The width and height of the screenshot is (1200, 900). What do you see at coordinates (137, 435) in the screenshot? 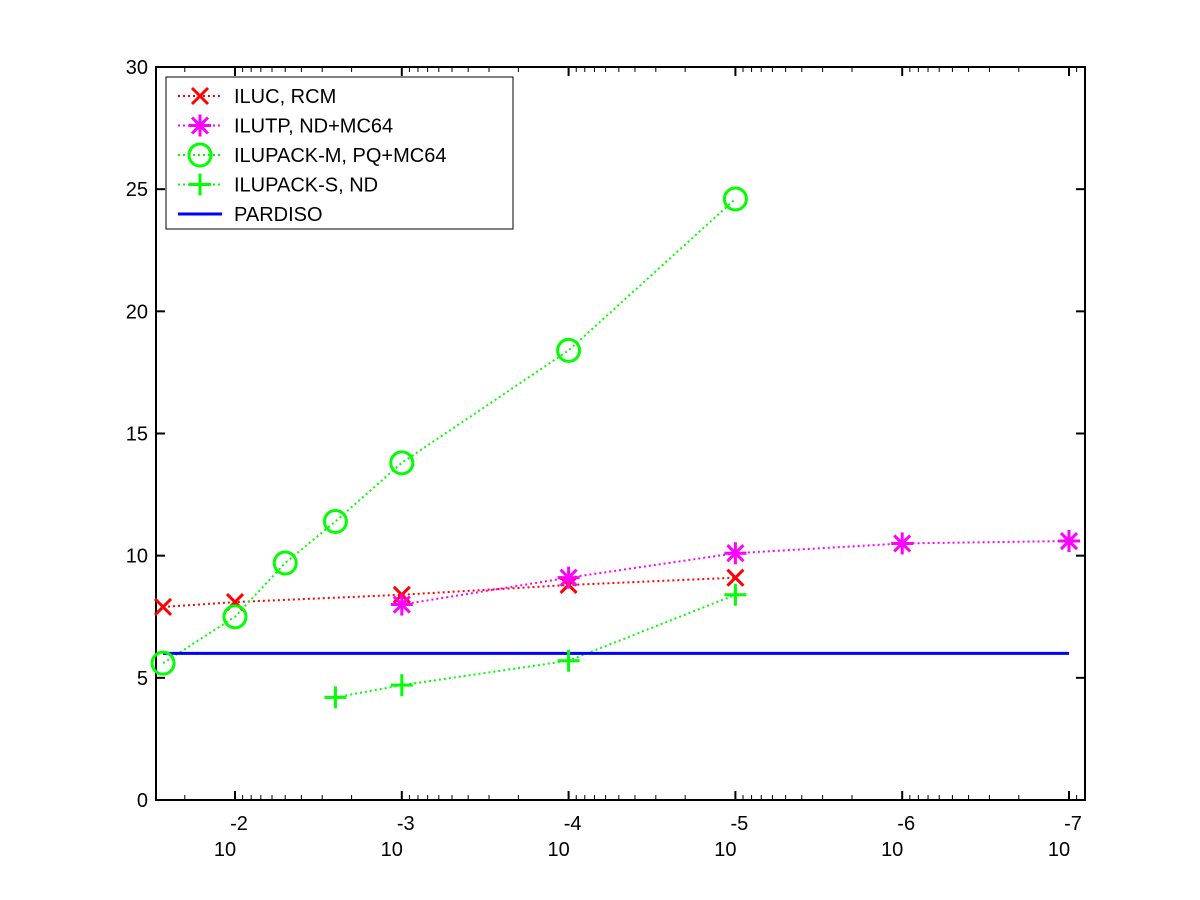
I see `y-tick-label: 15` at bounding box center [137, 435].